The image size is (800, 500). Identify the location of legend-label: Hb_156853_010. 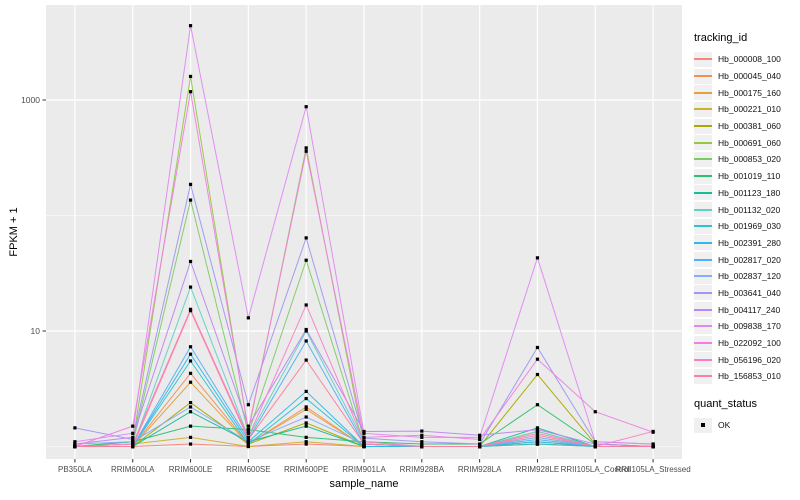
(749, 376).